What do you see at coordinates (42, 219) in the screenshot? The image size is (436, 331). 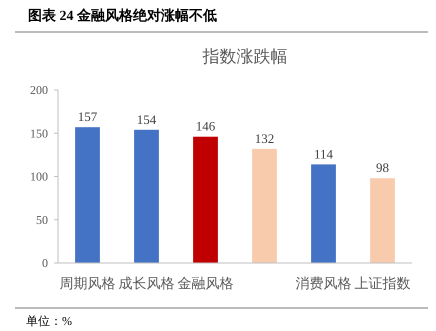 I see `y-tick-label: 50` at bounding box center [42, 219].